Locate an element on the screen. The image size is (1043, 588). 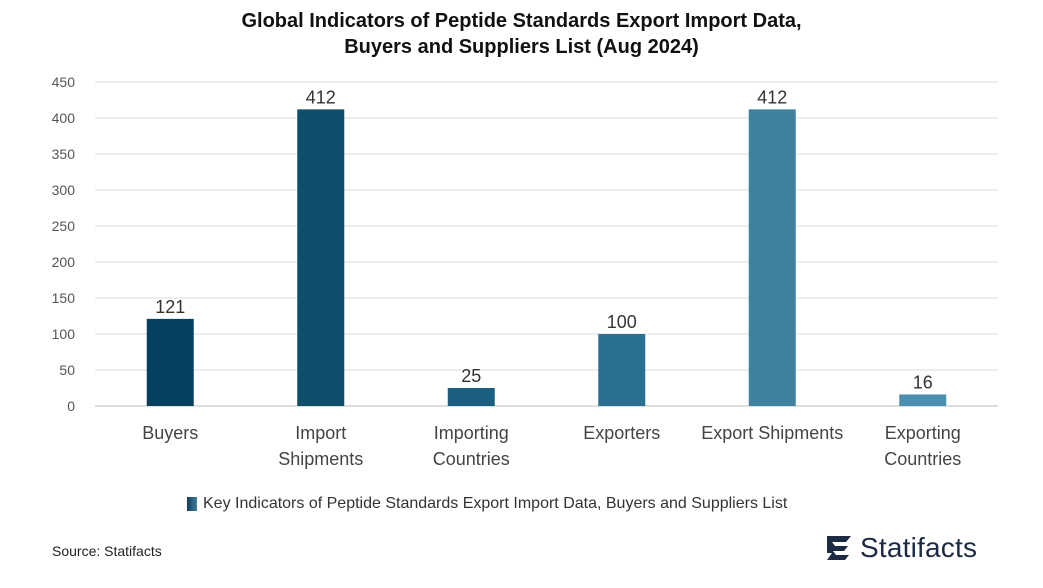
x-tick-label: Export Shipments is located at coordinates (772, 433).